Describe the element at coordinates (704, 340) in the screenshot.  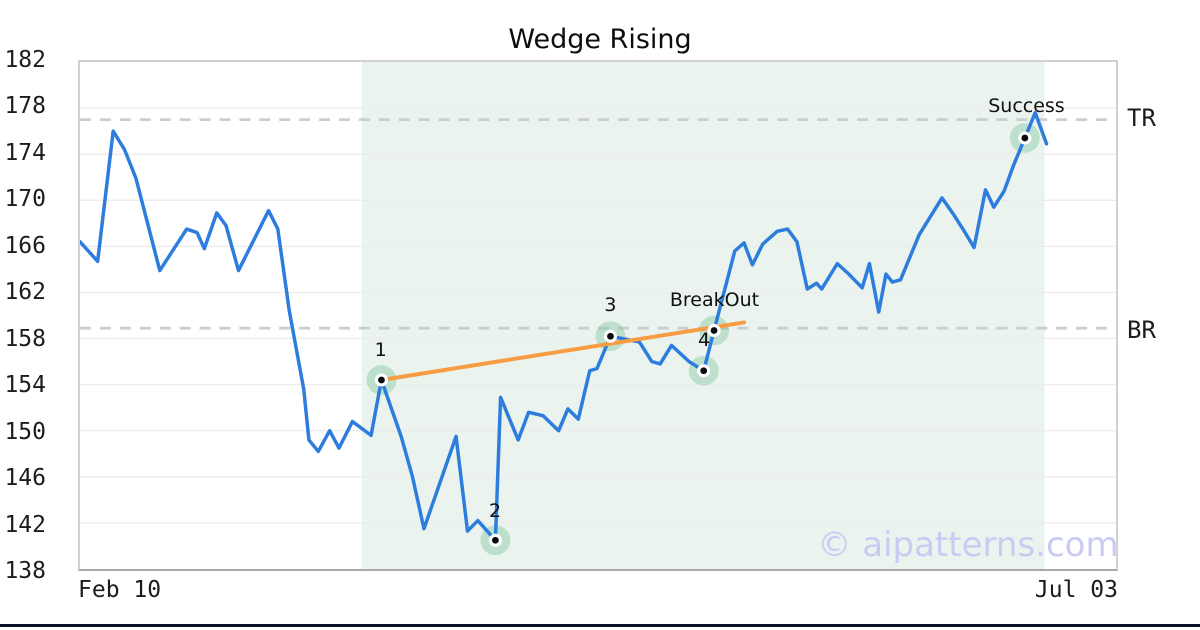
I see `annotation-label-4: 4` at that location.